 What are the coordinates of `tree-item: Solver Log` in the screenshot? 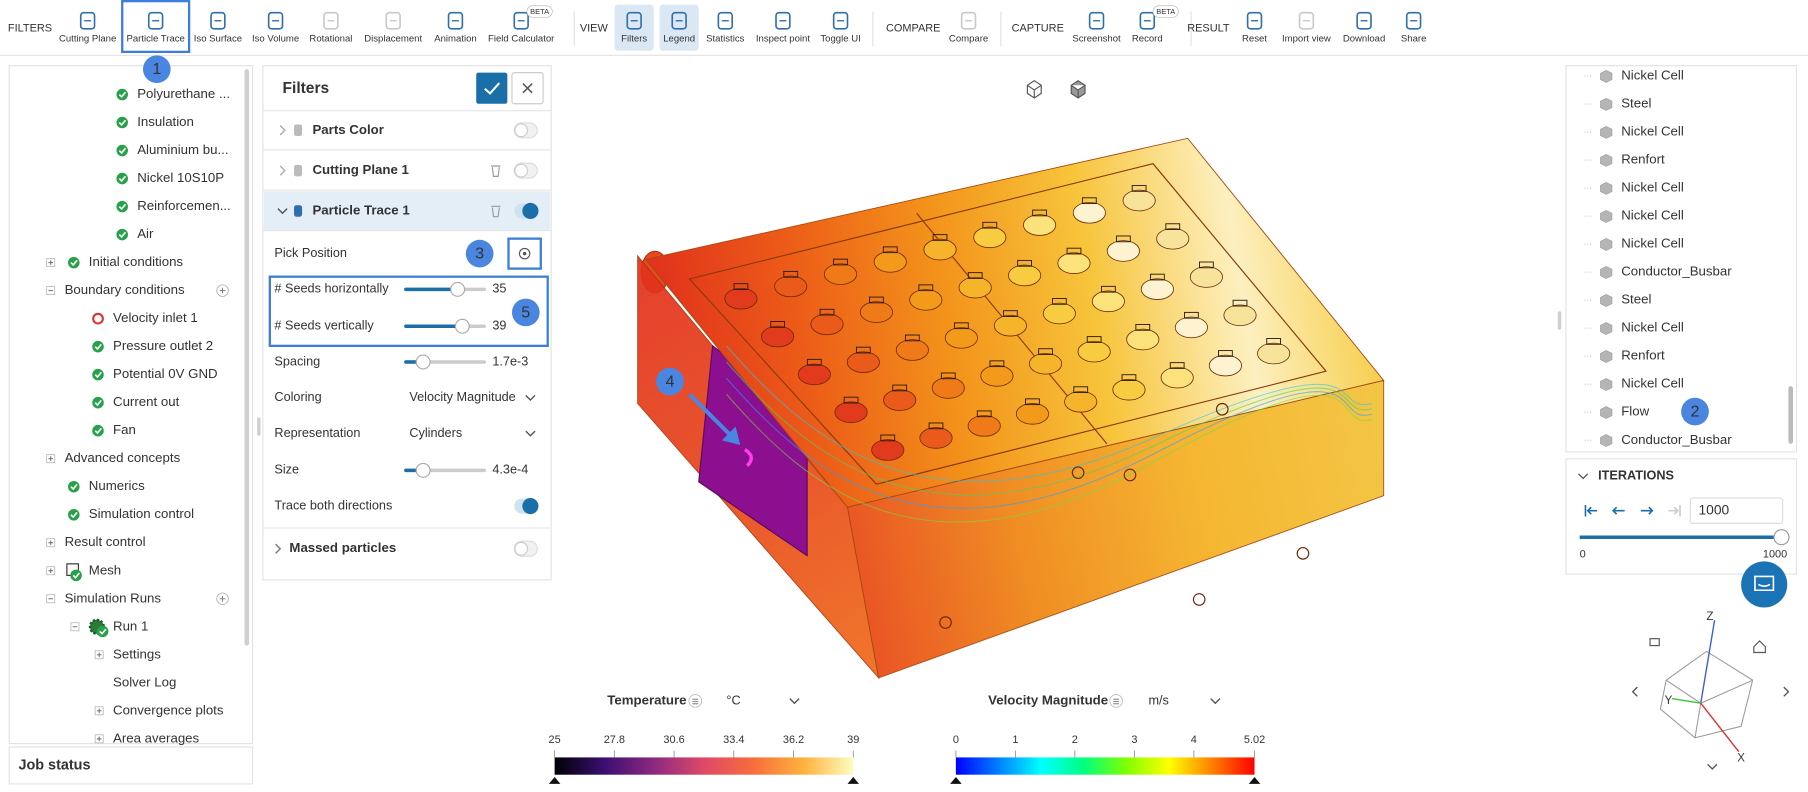 It's located at (144, 681).